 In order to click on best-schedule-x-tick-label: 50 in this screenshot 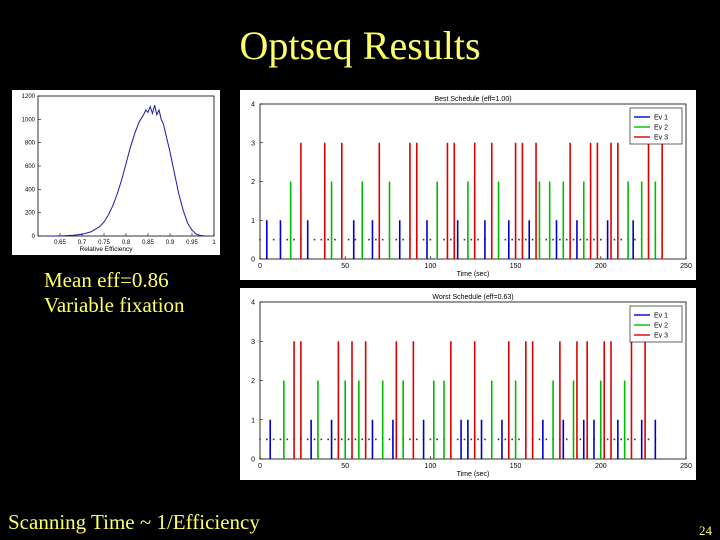, I will do `click(345, 266)`.